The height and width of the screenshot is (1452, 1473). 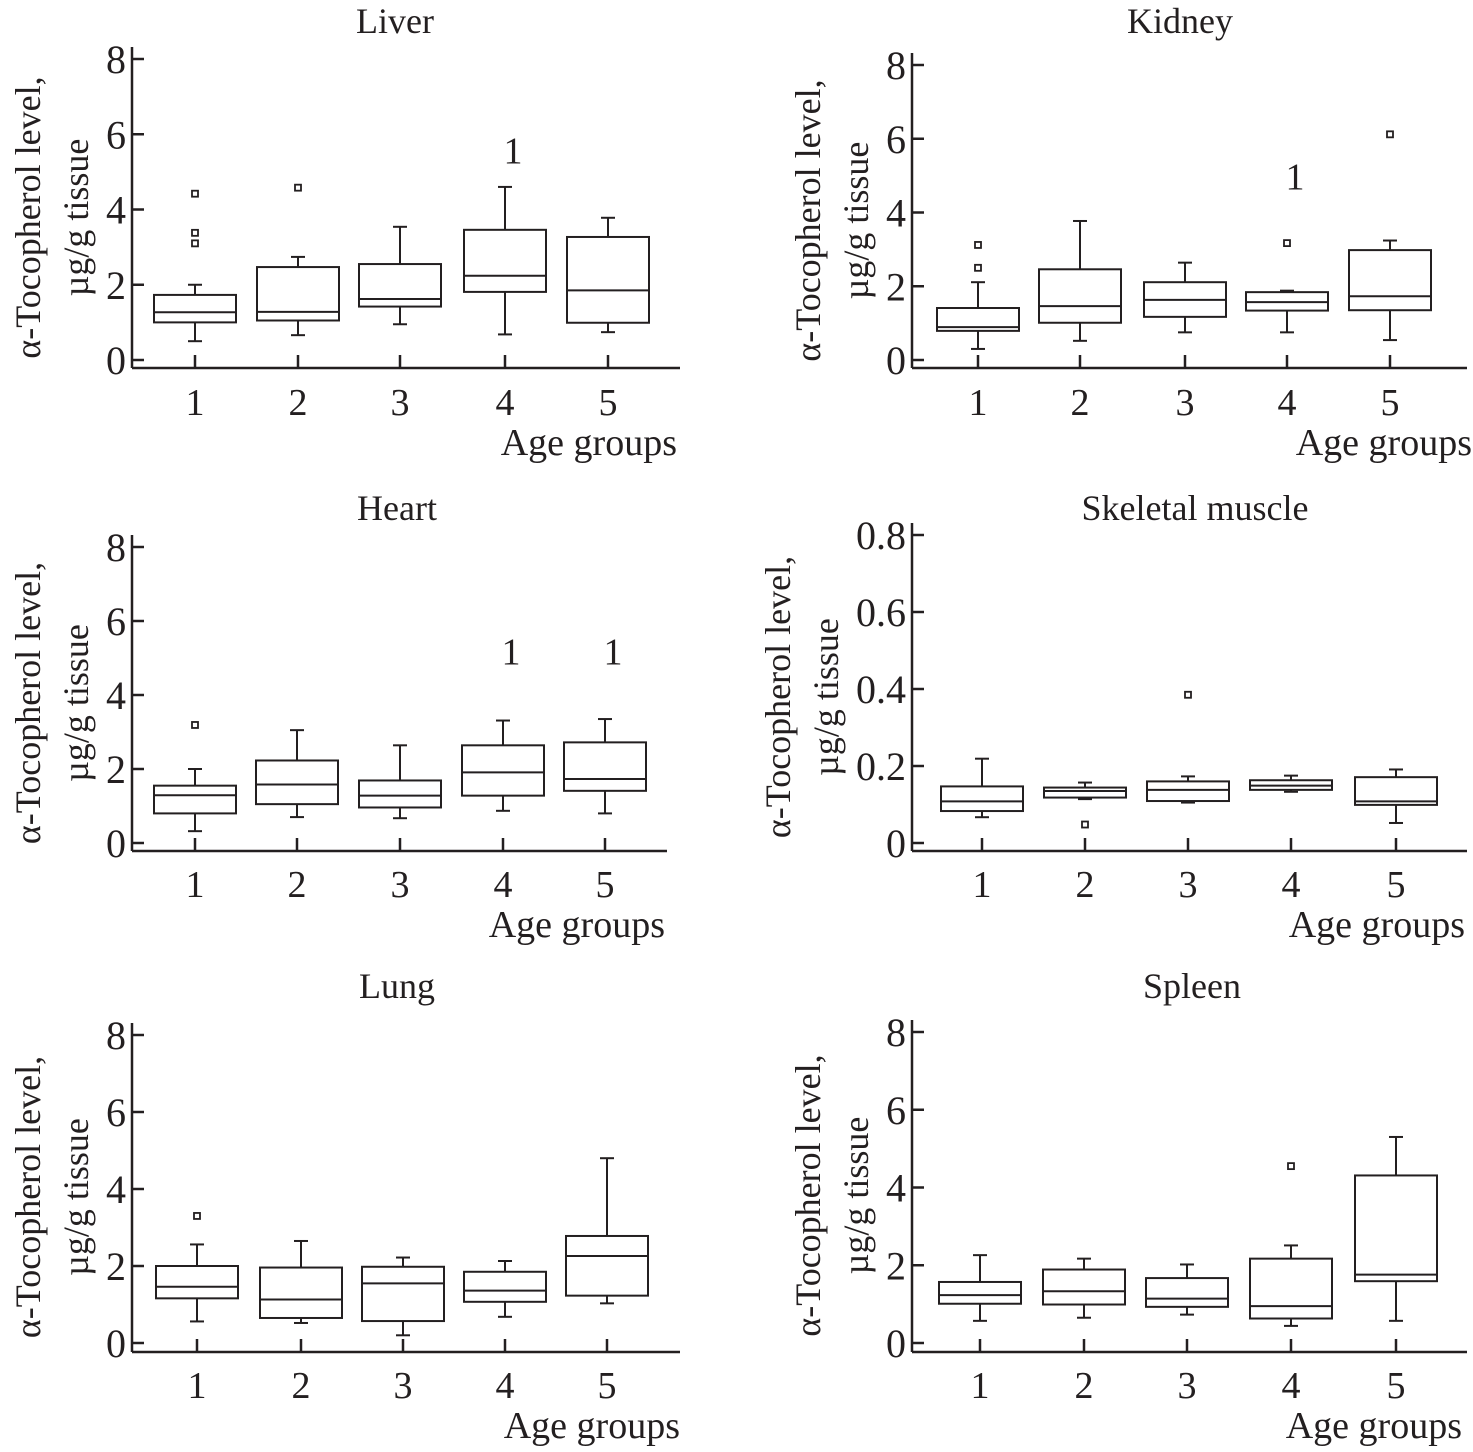 What do you see at coordinates (1195, 508) in the screenshot?
I see `panel-title: Skeletal muscle` at bounding box center [1195, 508].